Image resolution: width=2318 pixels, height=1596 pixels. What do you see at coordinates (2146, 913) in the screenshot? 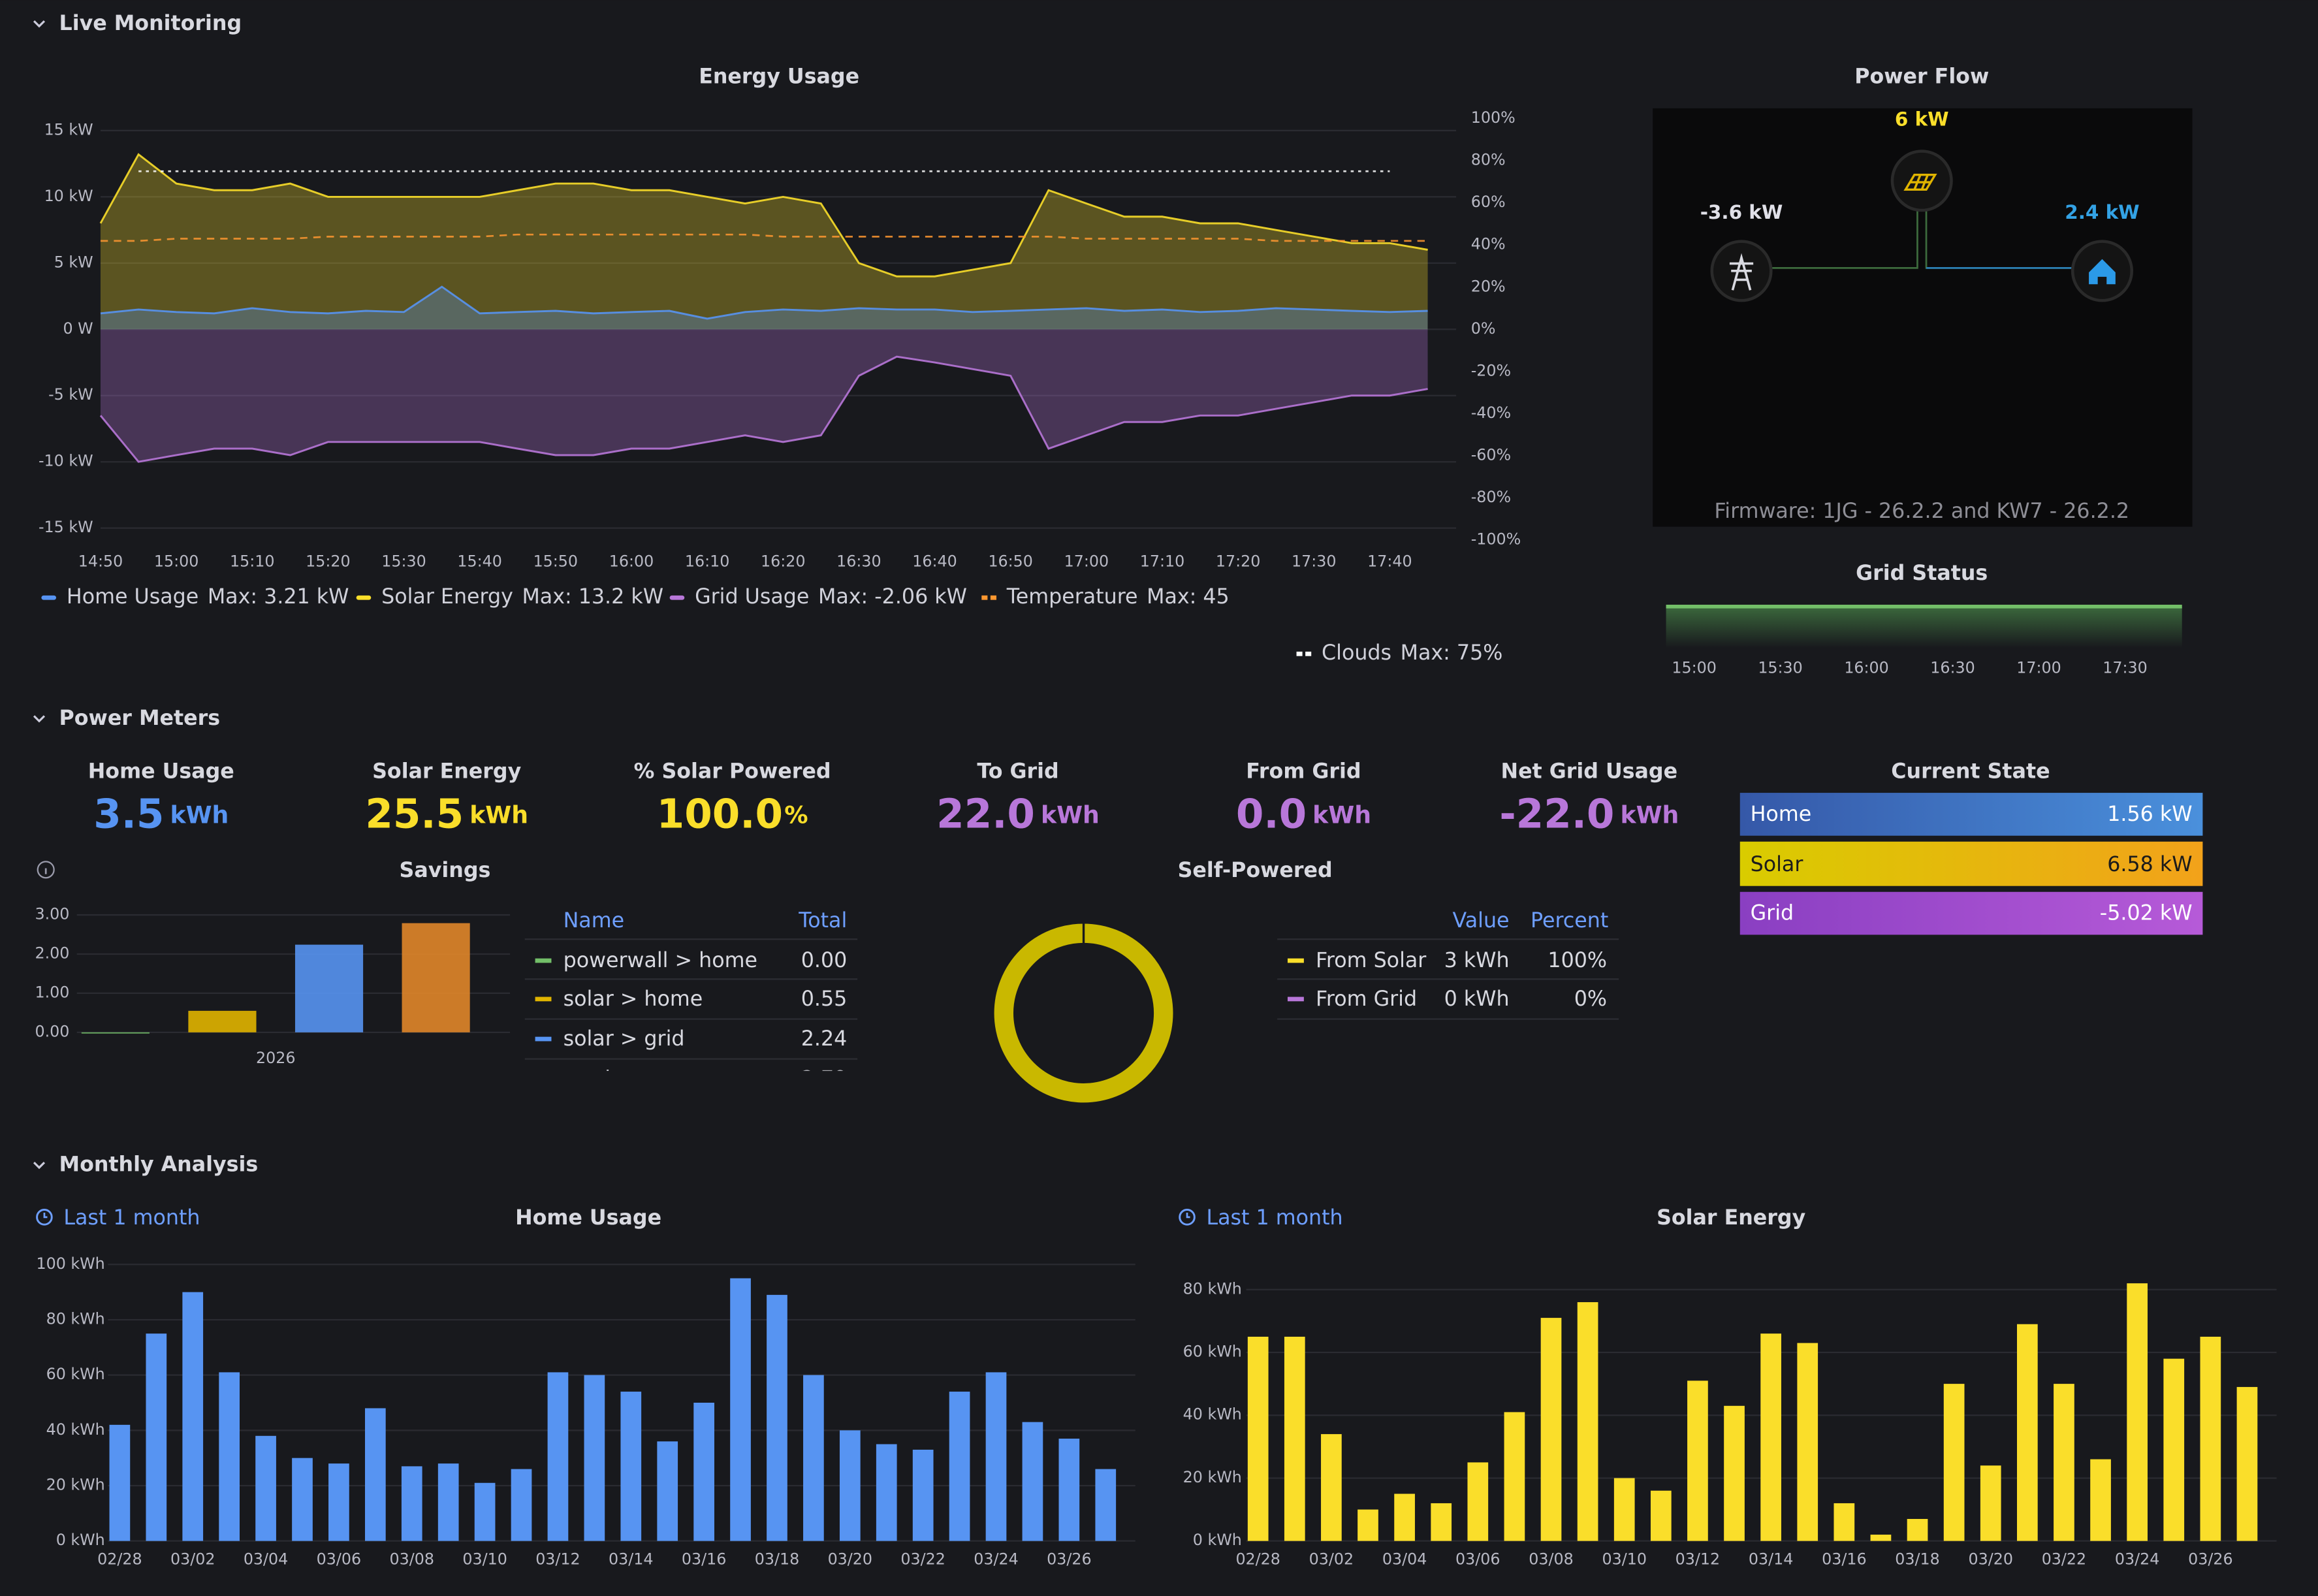
I see `gauge-value: -5.02 kW` at bounding box center [2146, 913].